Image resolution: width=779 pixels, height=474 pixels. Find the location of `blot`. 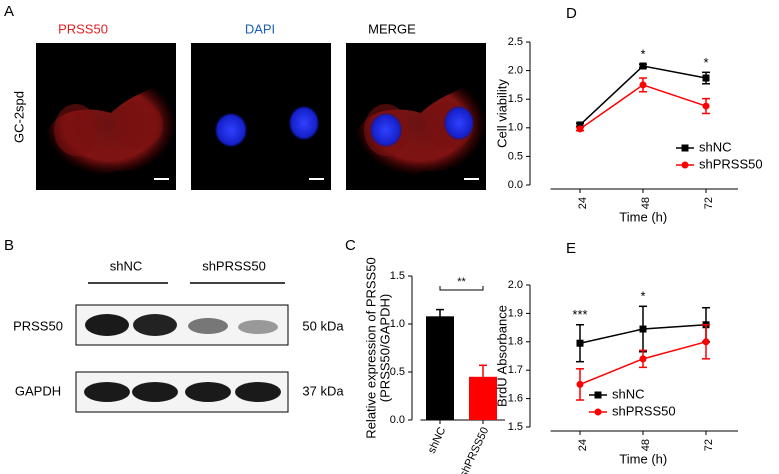

blot is located at coordinates (182, 358).